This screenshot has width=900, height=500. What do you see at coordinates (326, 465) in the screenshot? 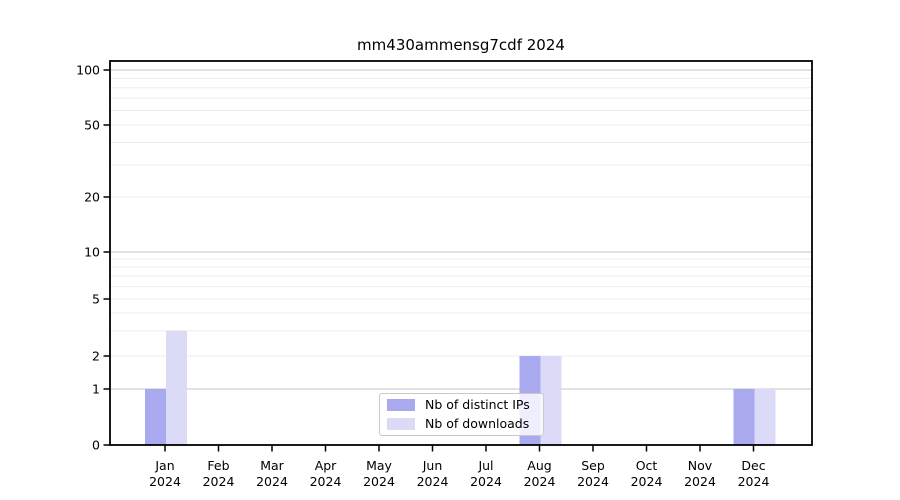
I see `x-tick-label-month: Apr` at bounding box center [326, 465].